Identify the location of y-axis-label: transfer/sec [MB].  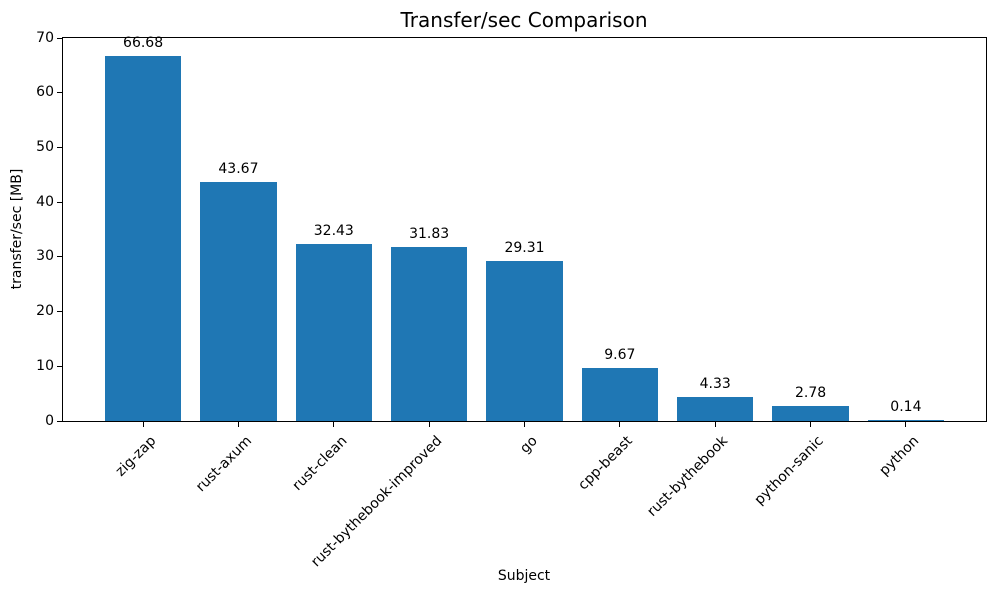
(17, 229).